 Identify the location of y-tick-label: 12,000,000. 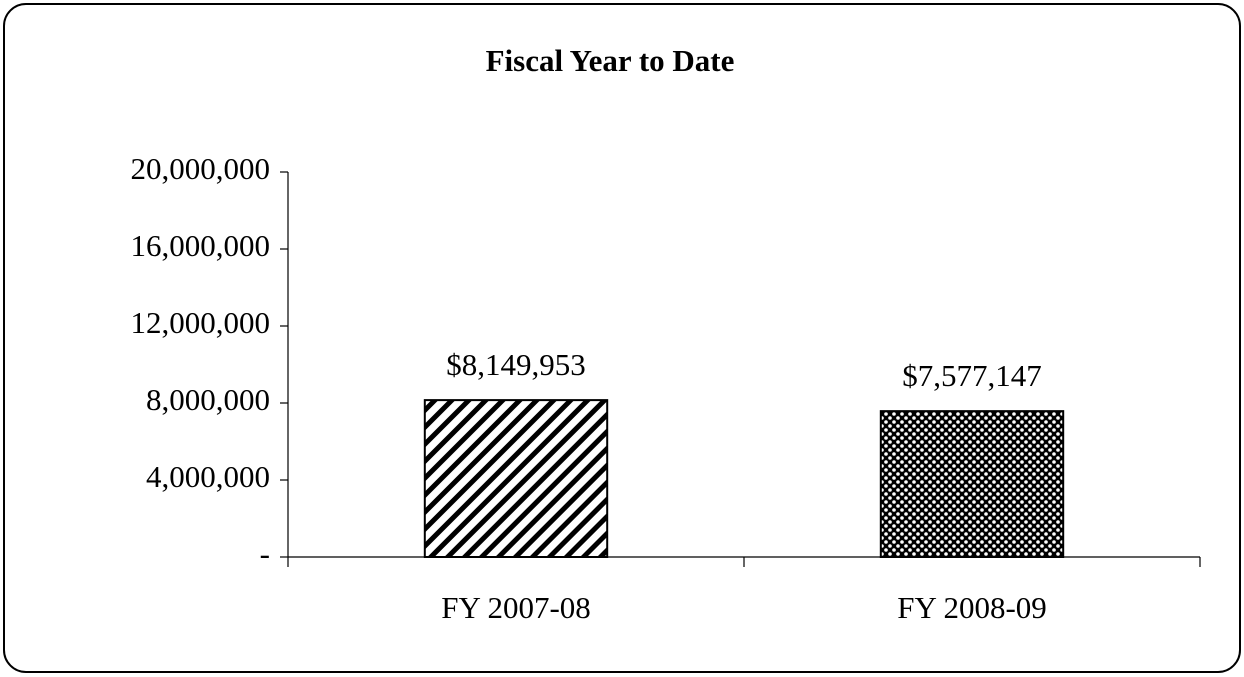
(201, 322).